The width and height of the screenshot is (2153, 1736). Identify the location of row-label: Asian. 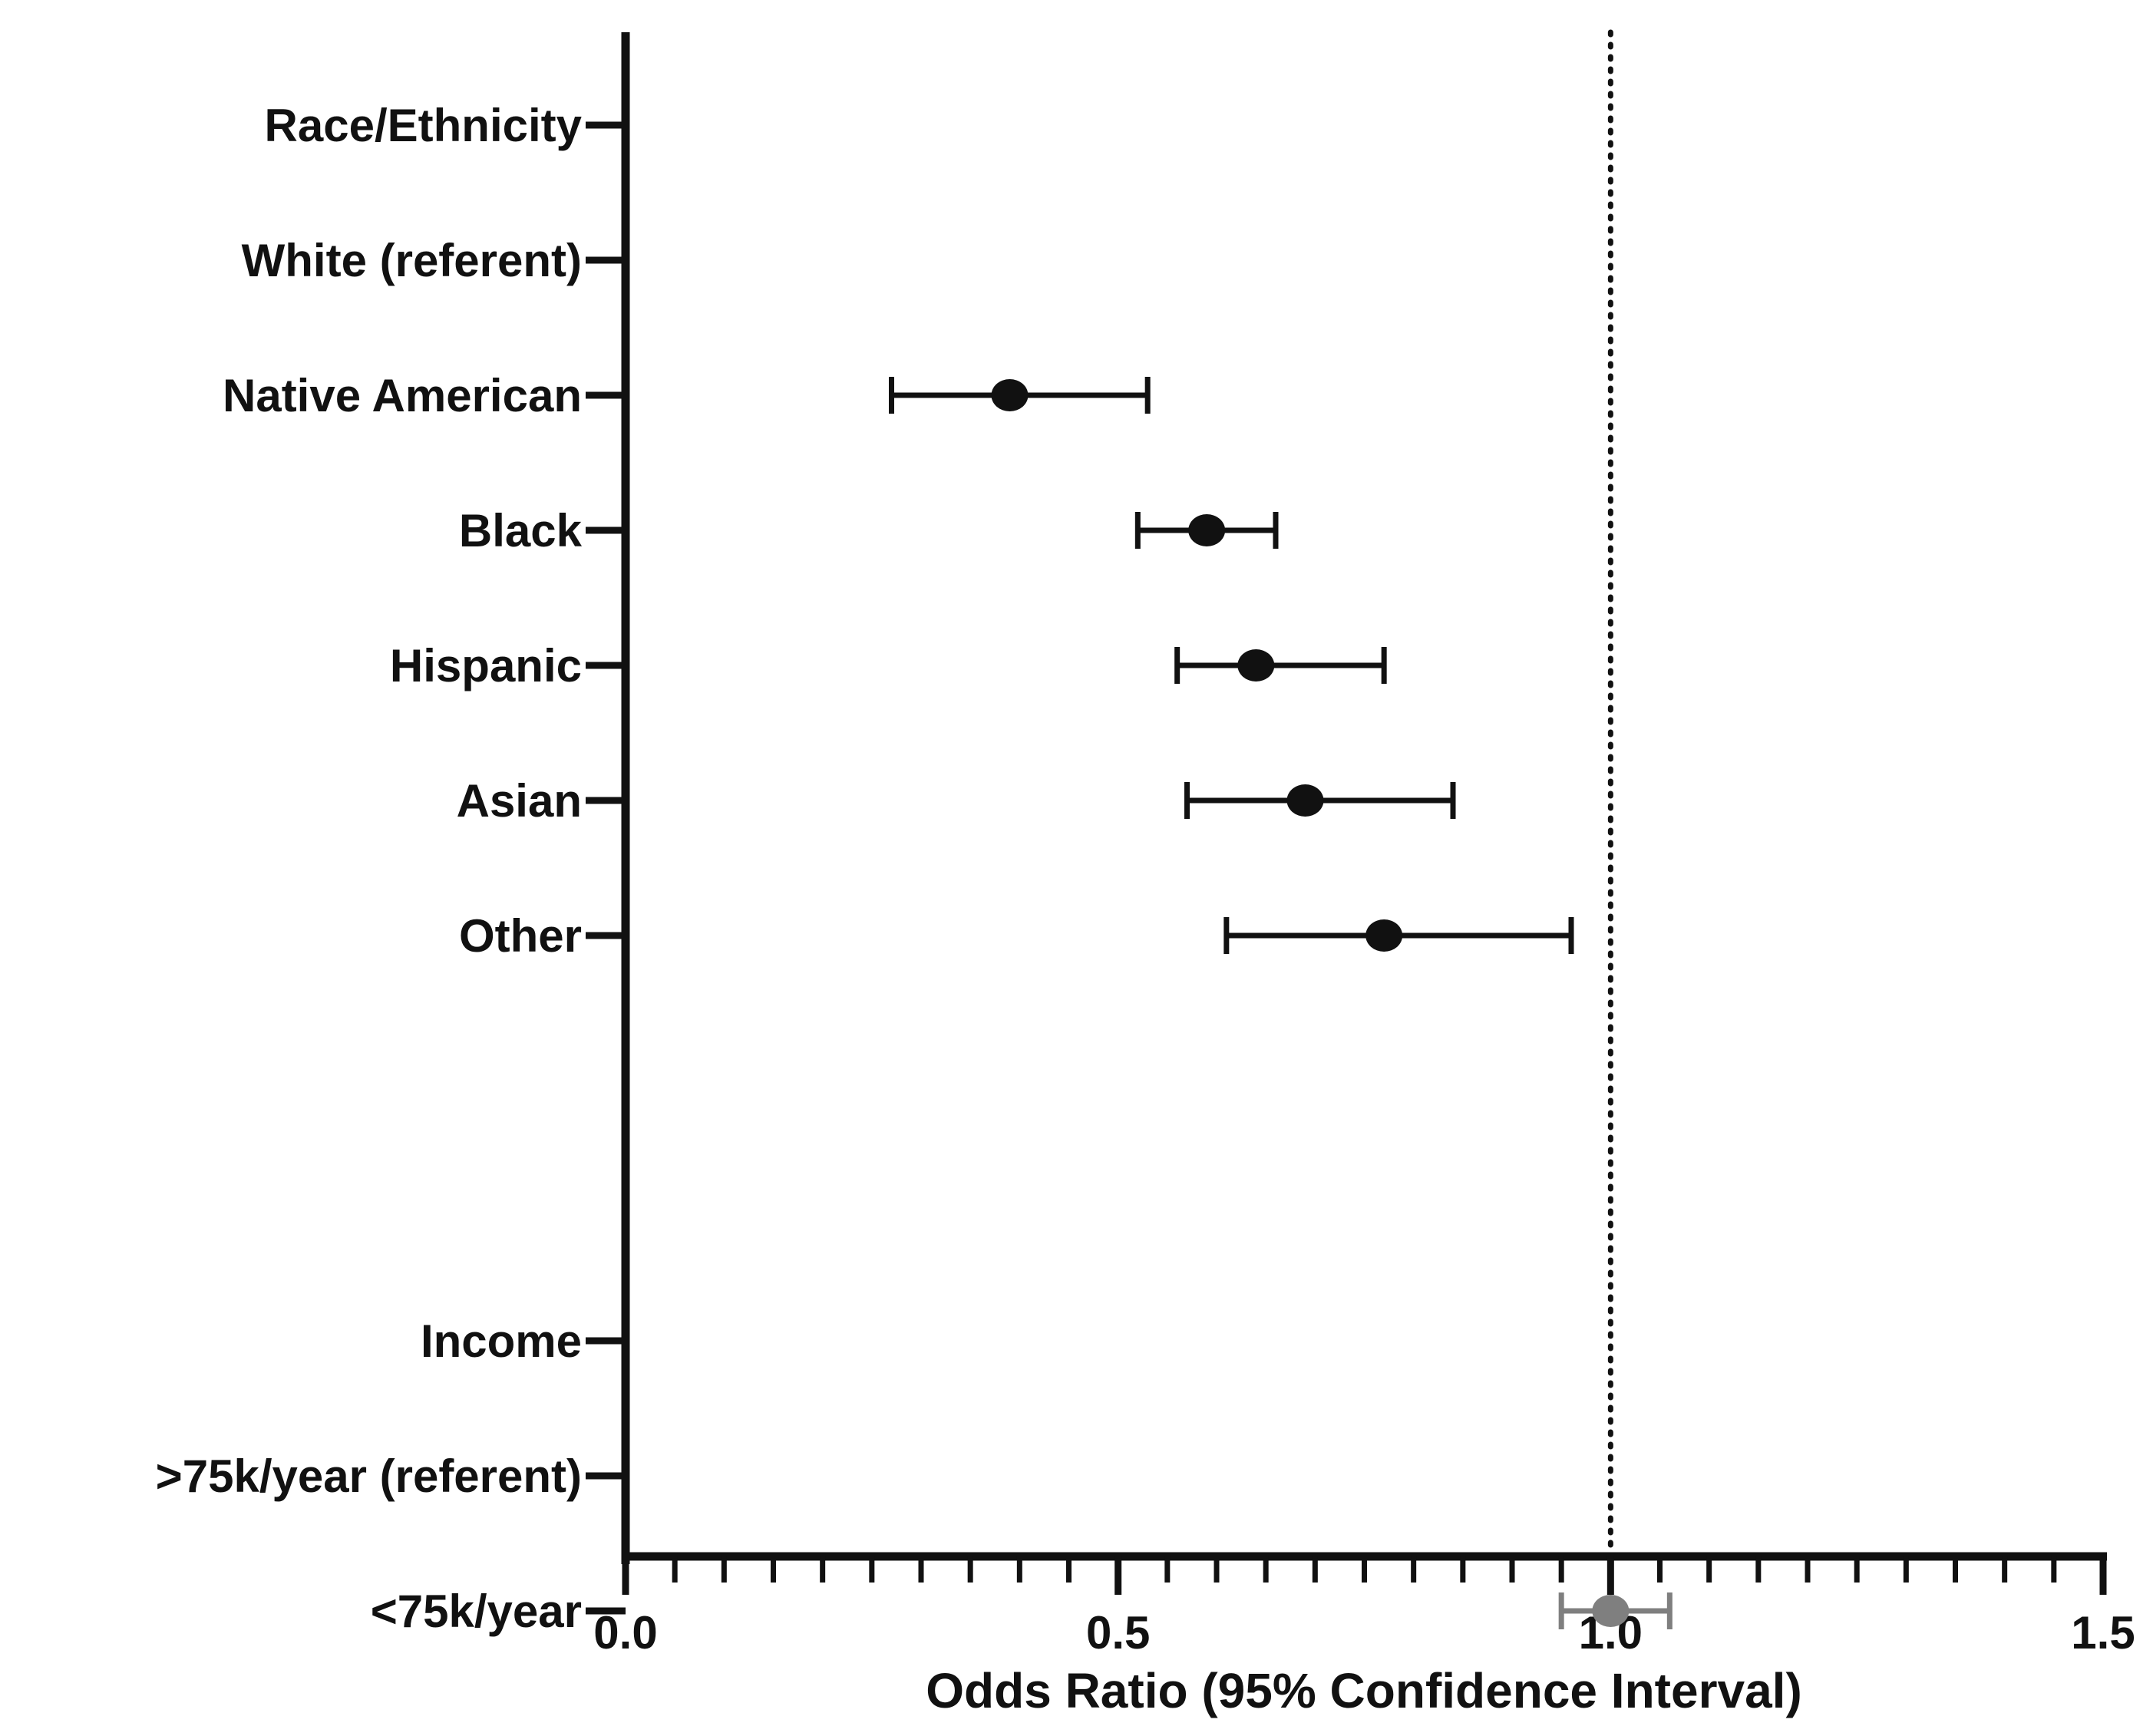
(519, 801).